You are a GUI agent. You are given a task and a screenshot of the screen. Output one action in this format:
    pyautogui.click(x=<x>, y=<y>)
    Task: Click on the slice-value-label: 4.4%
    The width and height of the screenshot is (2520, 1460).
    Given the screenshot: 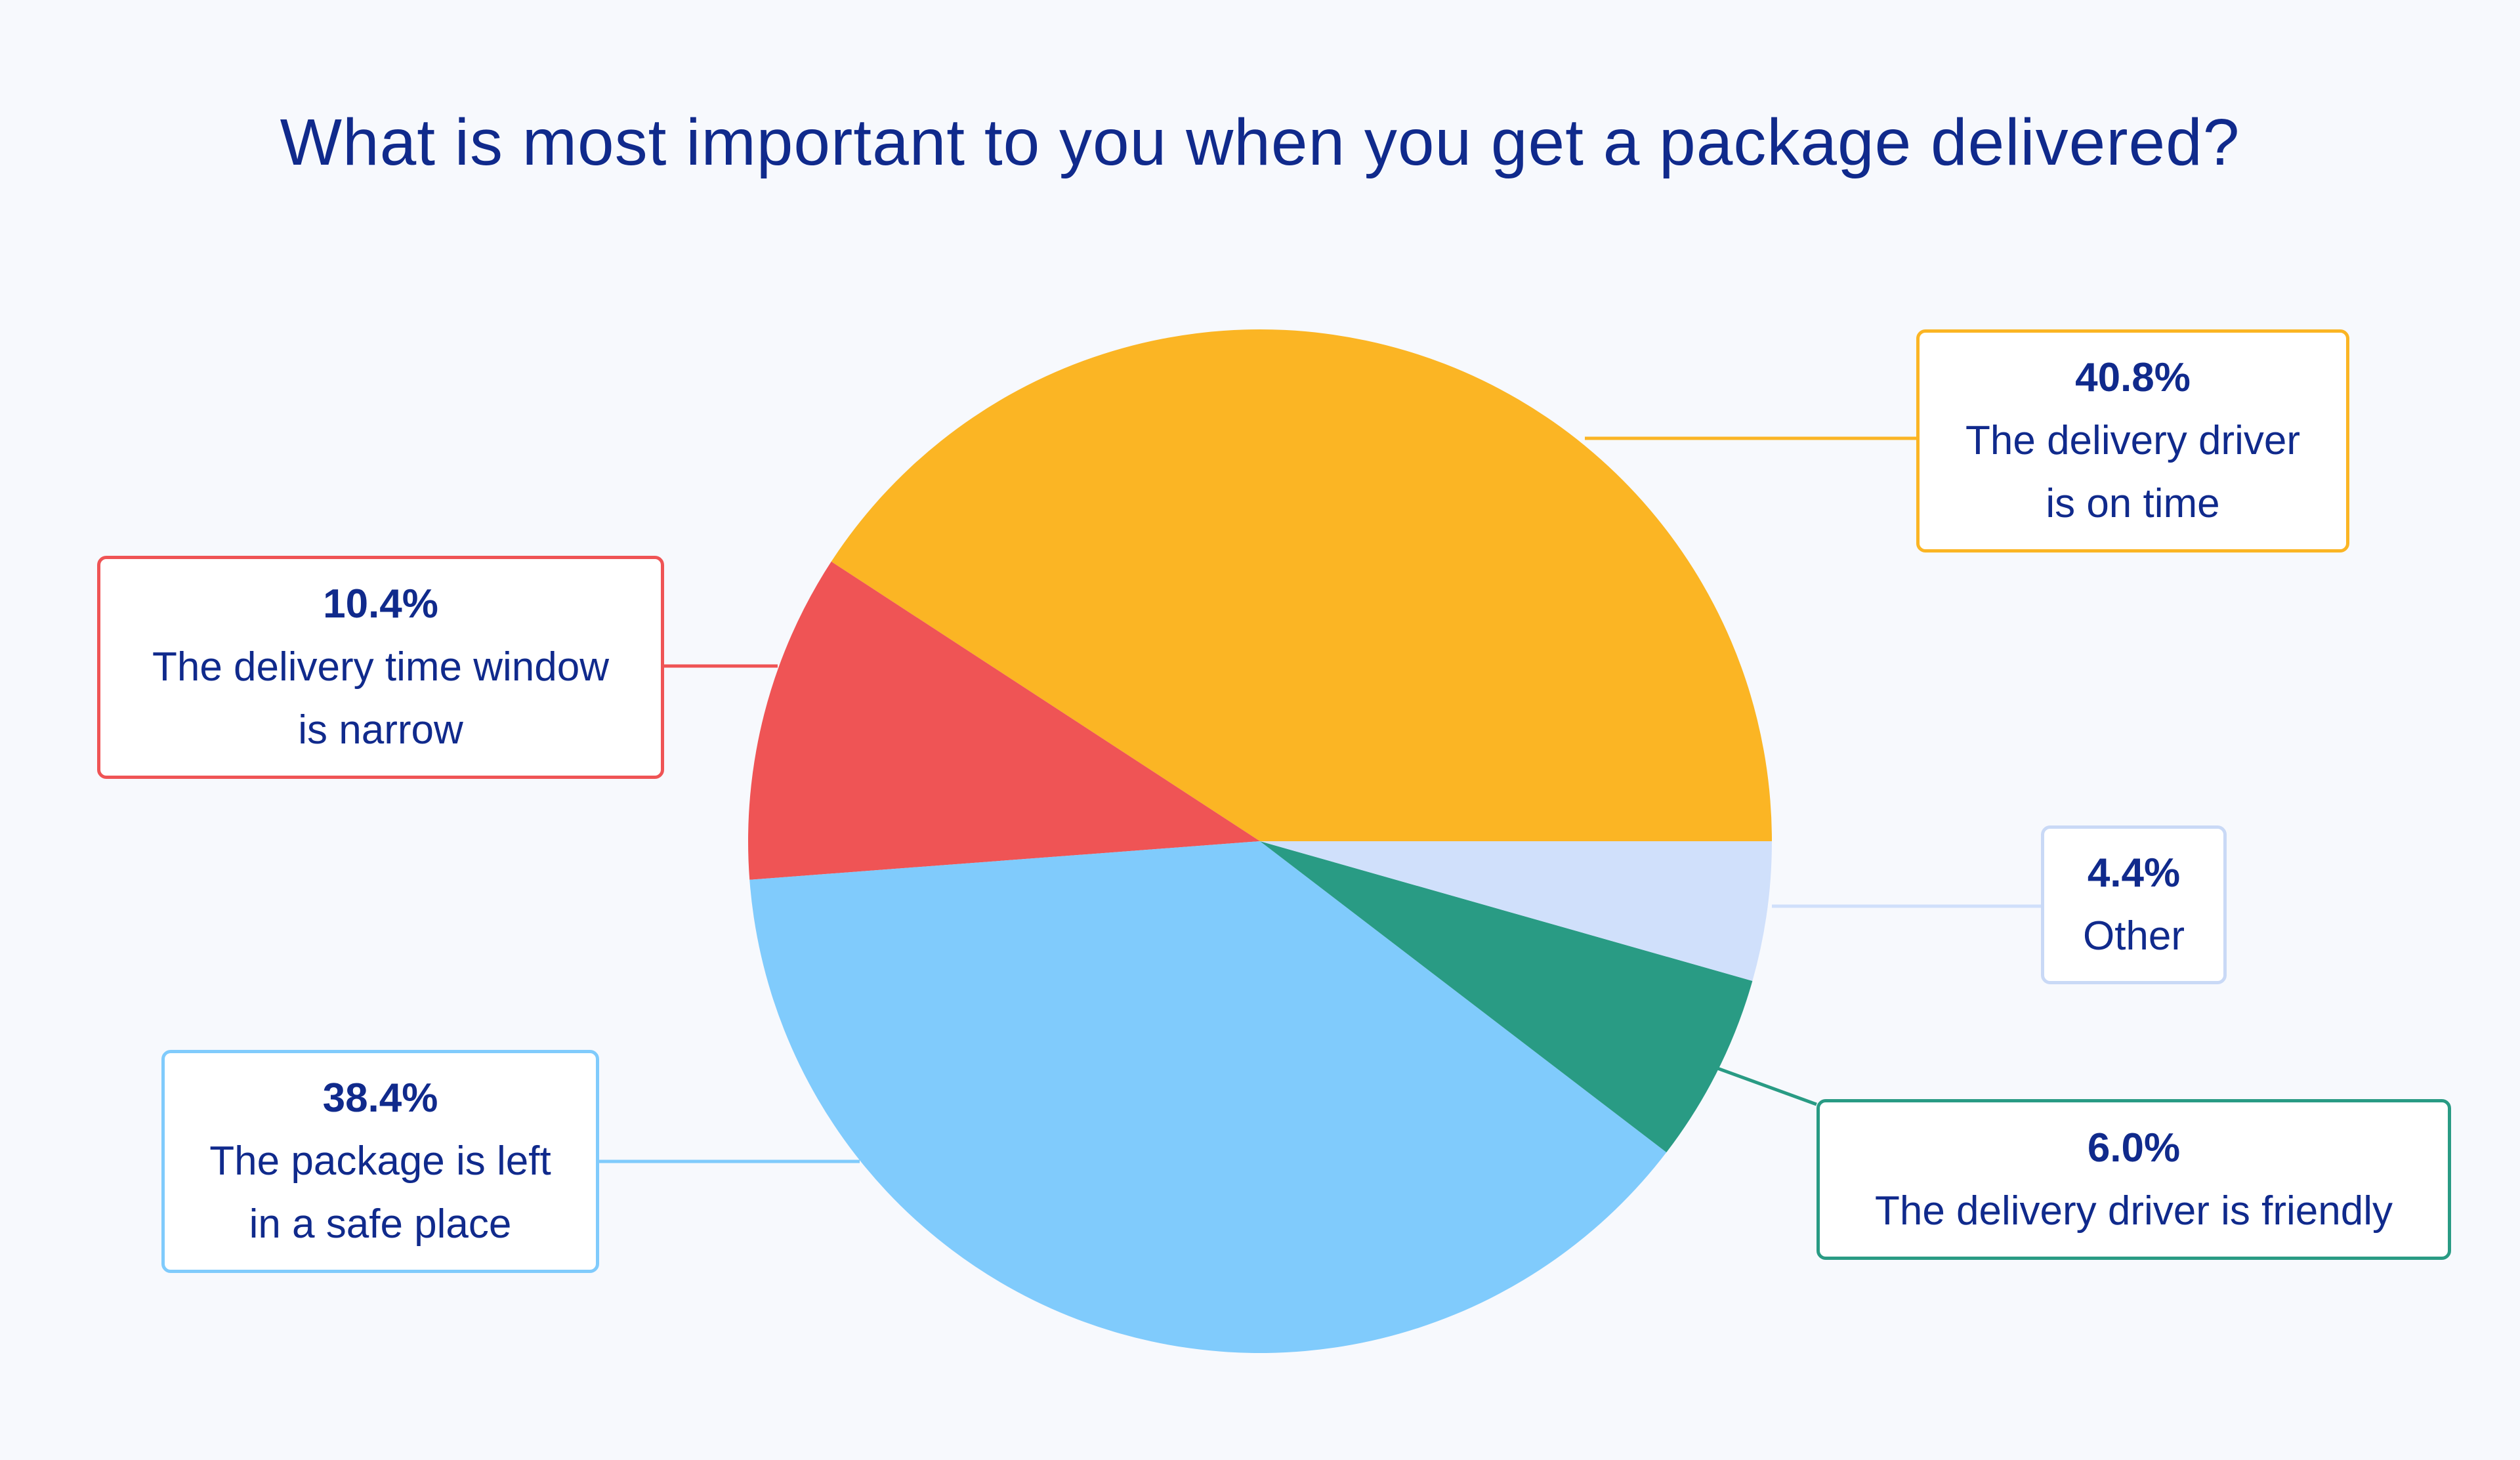 What is the action you would take?
    pyautogui.click(x=2134, y=873)
    